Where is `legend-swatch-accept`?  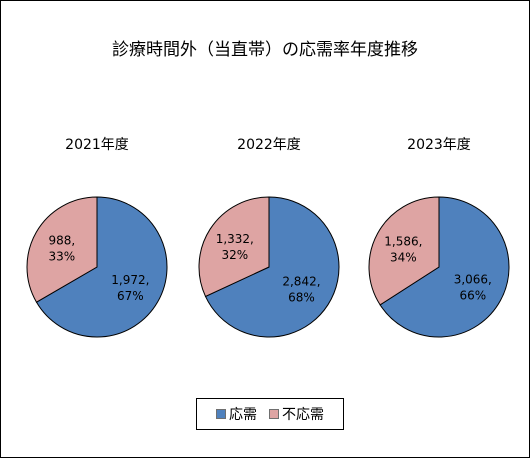
legend-swatch-accept is located at coordinates (221, 414).